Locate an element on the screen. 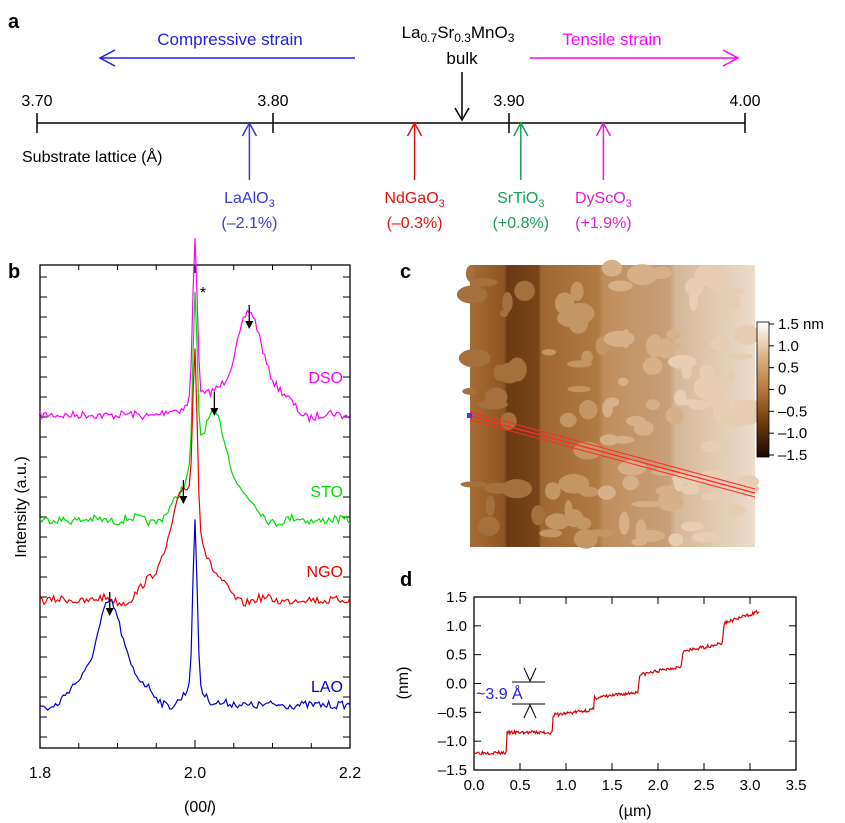 Image resolution: width=845 pixels, height=823 pixels. lattice-axis-label: Substrate lattice (Å) is located at coordinates (92, 156).